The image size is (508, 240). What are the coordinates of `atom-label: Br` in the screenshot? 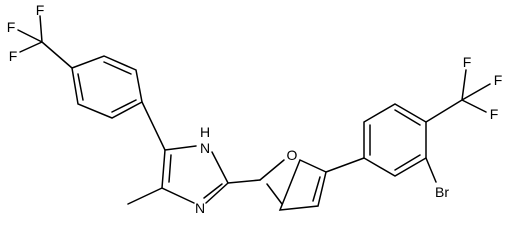 It's located at (442, 192).